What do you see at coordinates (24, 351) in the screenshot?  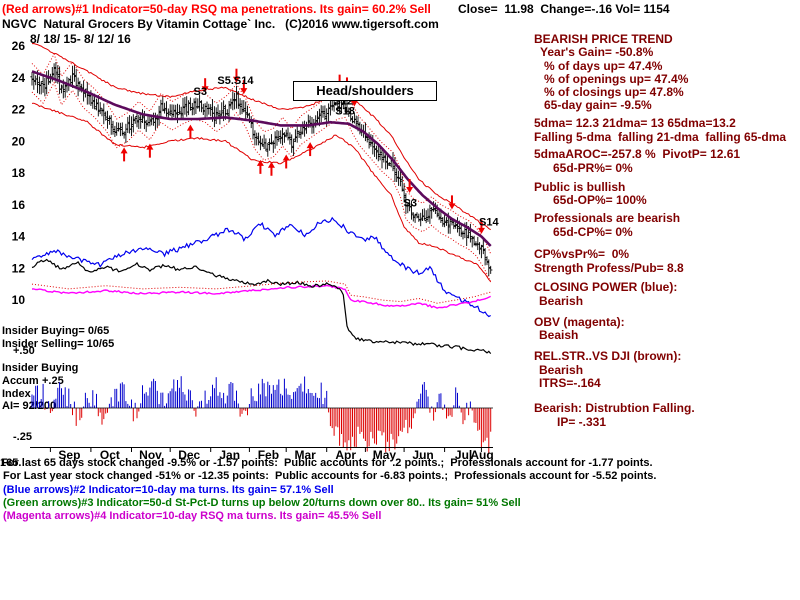 I see `accum-scale-plus50: +.50` at bounding box center [24, 351].